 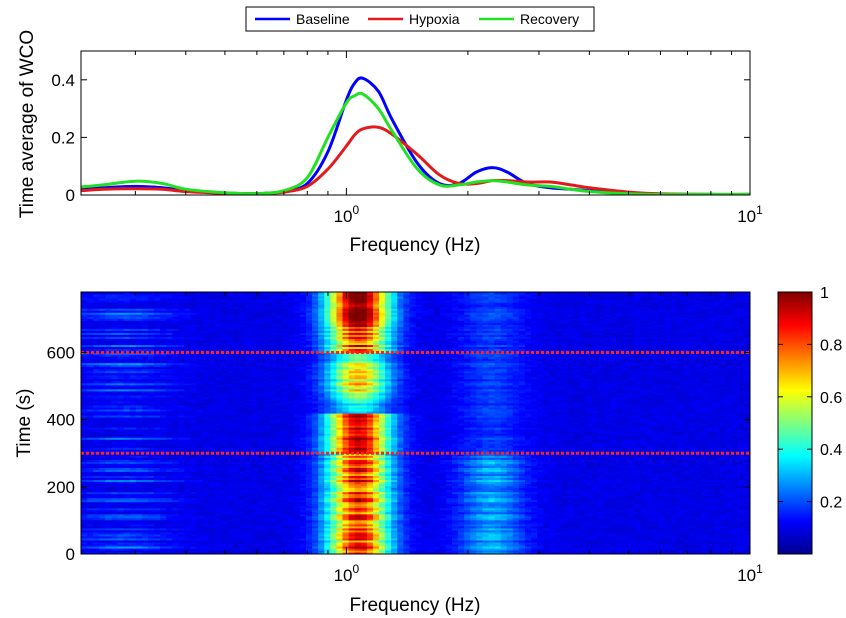 I want to click on x-tick-label: 100, so click(x=347, y=214).